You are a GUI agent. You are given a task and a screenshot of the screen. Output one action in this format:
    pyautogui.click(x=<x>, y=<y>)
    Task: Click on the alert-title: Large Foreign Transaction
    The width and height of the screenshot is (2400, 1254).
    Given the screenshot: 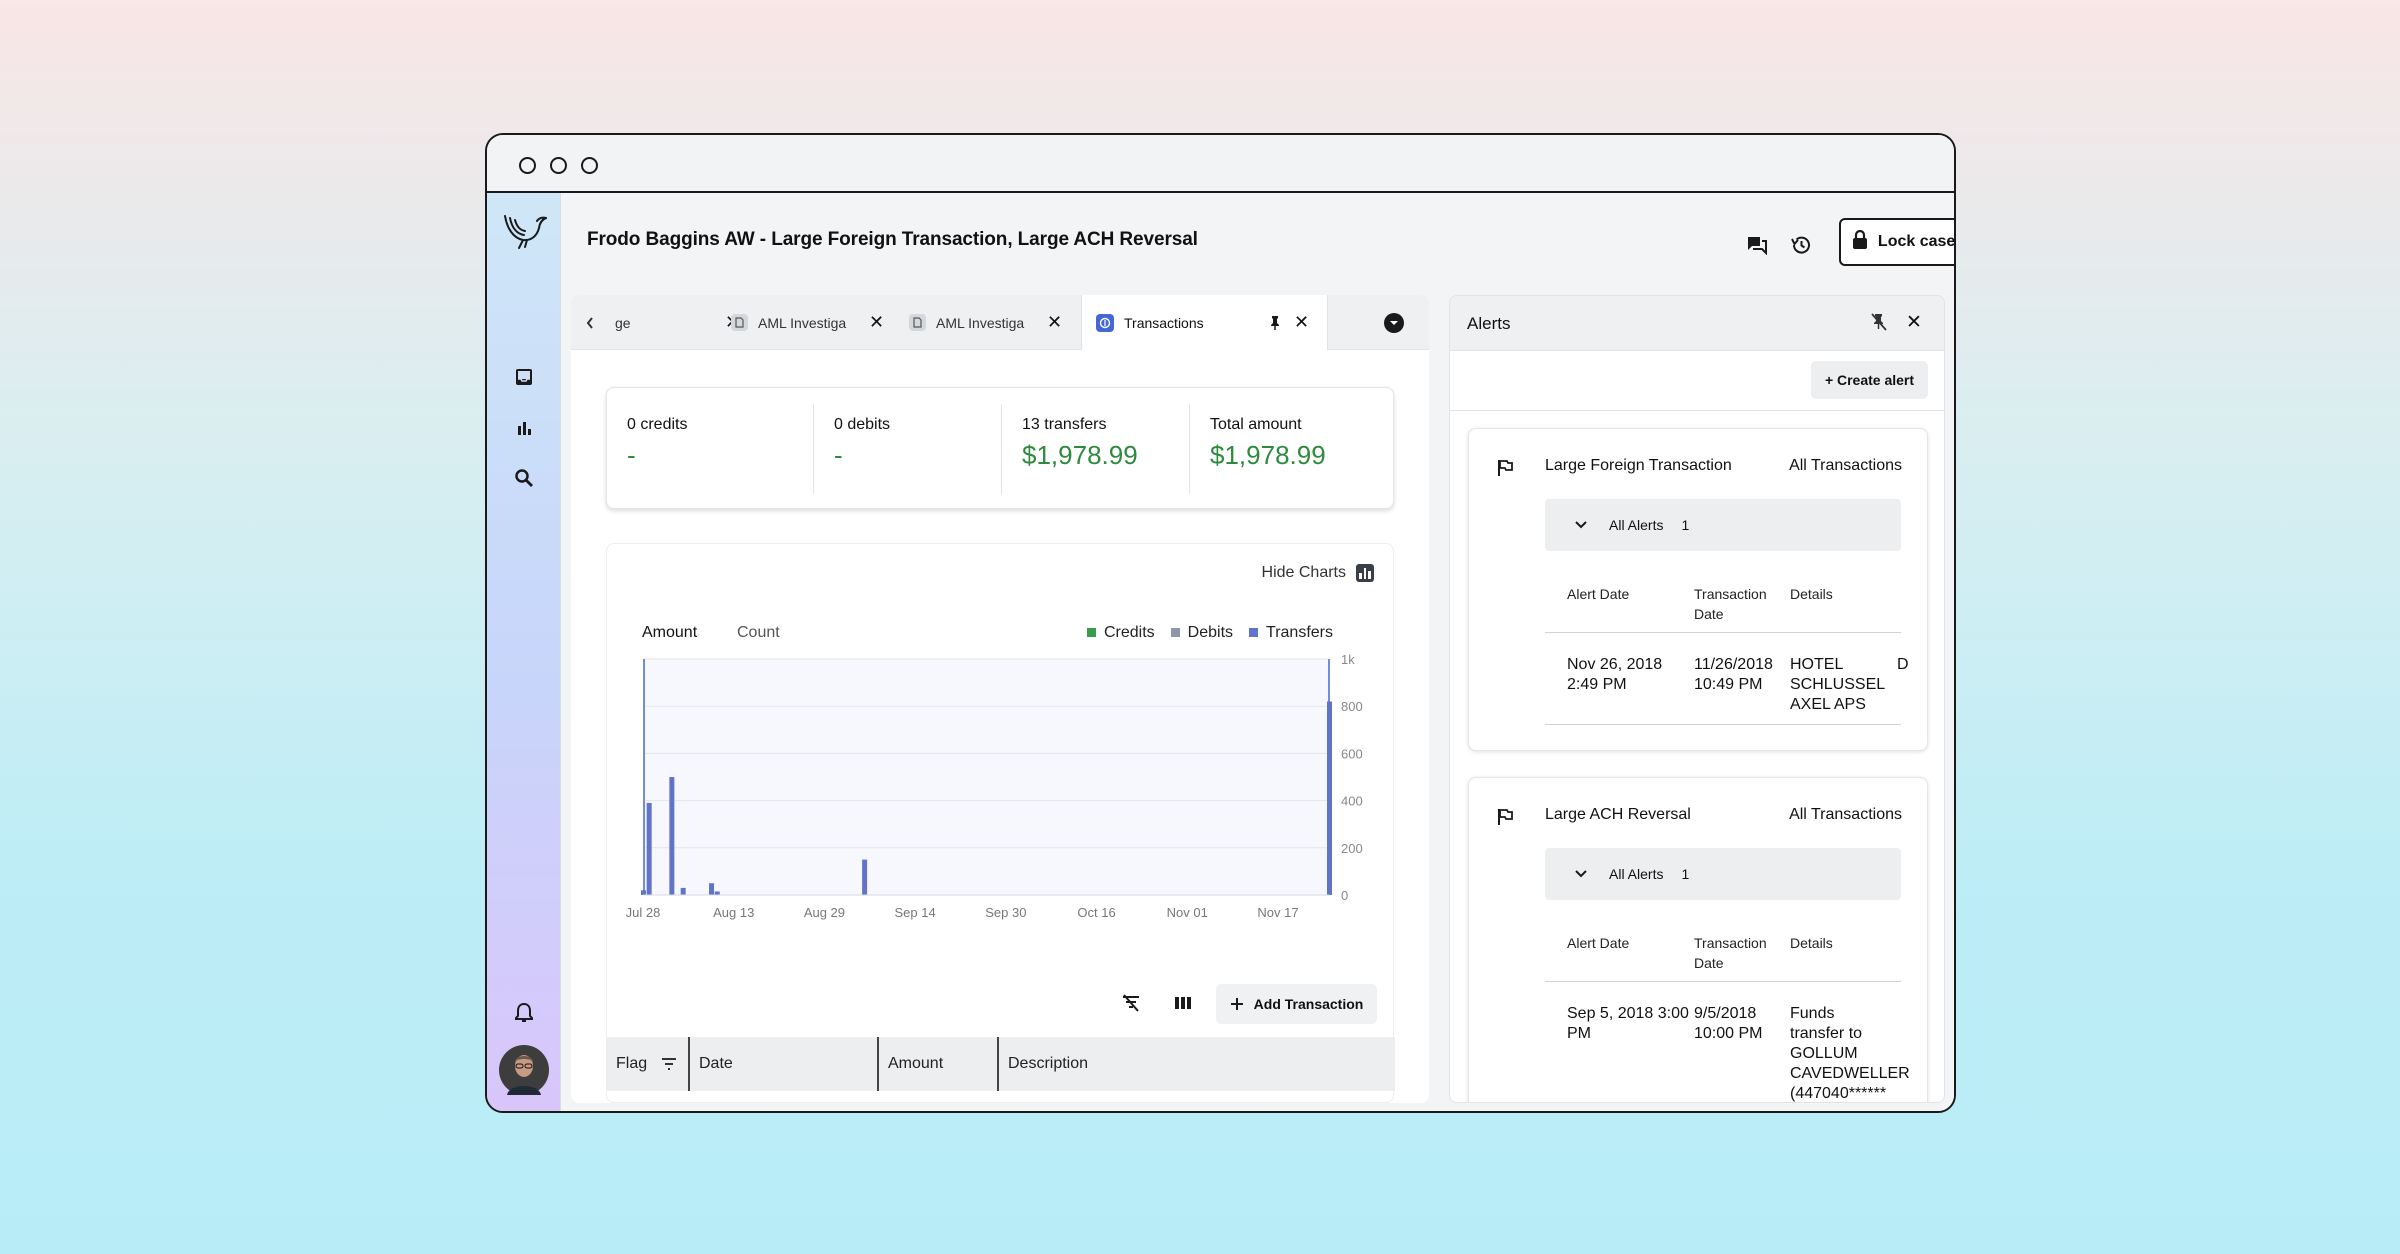 What is the action you would take?
    pyautogui.click(x=1638, y=465)
    